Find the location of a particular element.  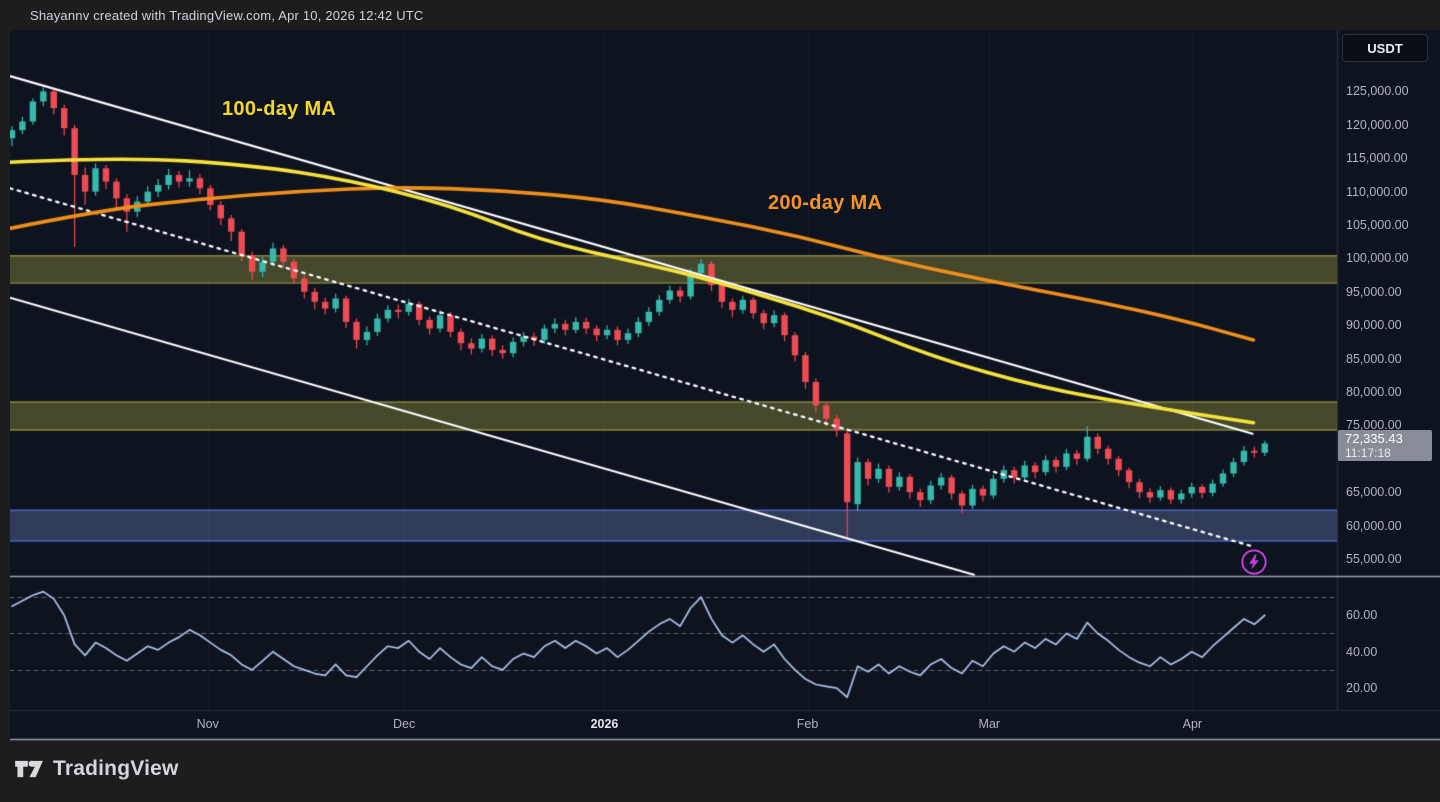

price-tick: 115,000.00 is located at coordinates (1377, 158).